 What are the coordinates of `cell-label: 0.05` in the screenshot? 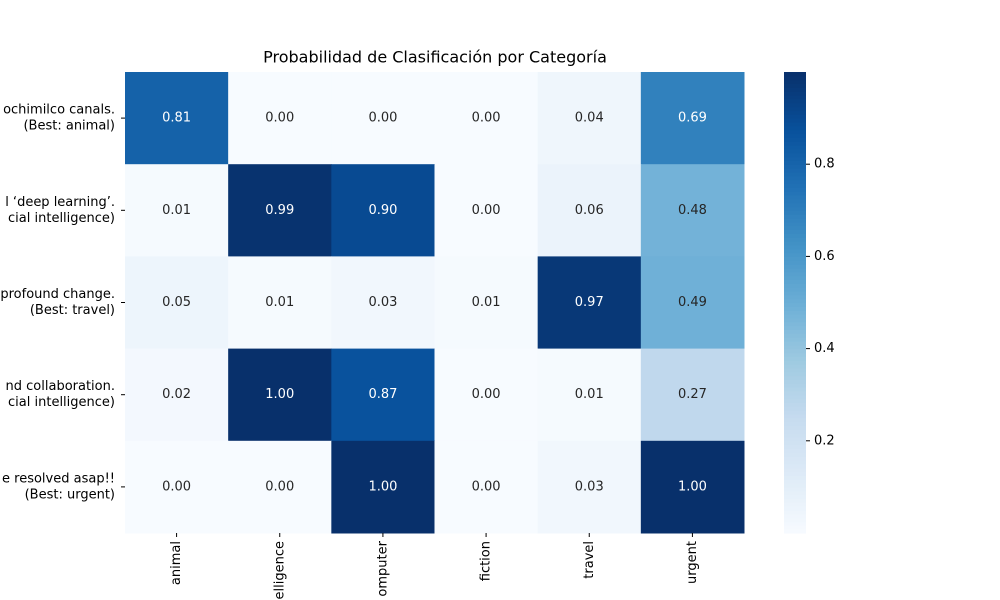 It's located at (176, 302).